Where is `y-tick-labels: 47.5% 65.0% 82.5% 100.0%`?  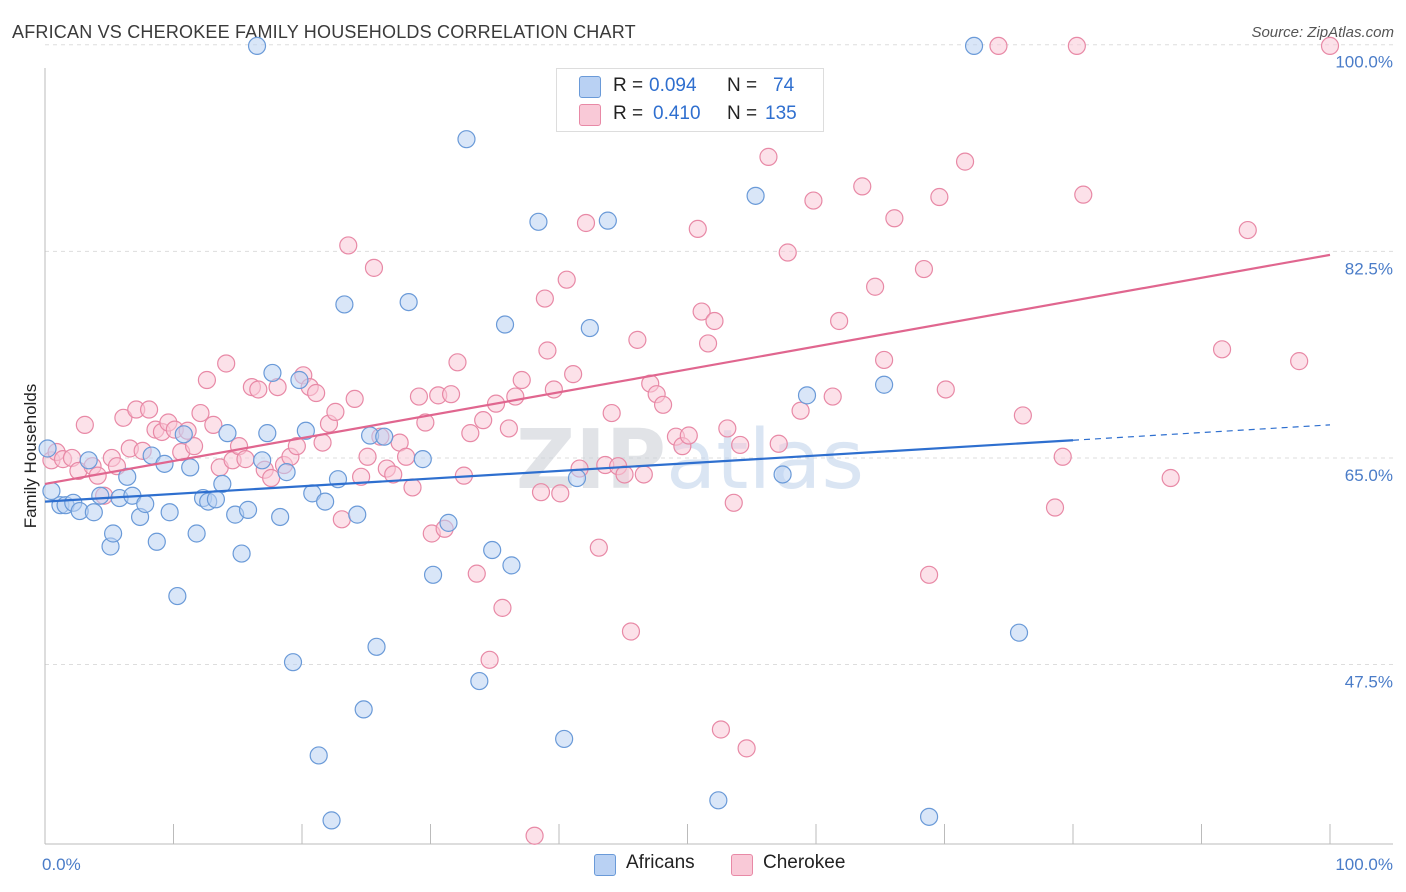 y-tick-labels: 47.5% 65.0% 82.5% 100.0% is located at coordinates (1364, 372).